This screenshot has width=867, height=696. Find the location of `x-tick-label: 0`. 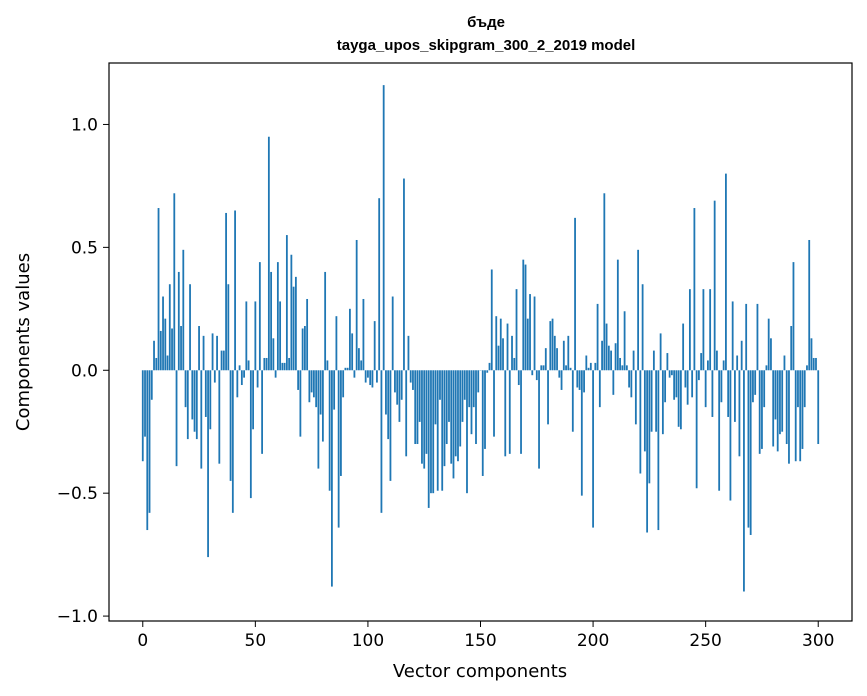

x-tick-label: 0 is located at coordinates (142, 641).